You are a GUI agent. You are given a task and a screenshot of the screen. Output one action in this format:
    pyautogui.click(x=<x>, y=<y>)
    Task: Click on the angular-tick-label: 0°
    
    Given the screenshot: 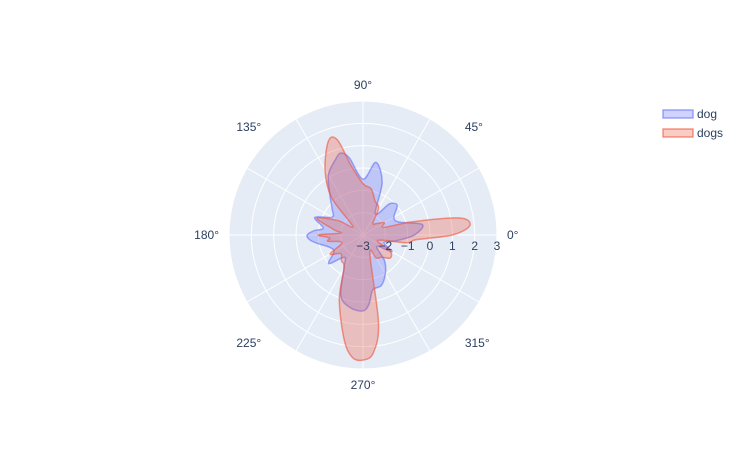 What is the action you would take?
    pyautogui.click(x=513, y=235)
    